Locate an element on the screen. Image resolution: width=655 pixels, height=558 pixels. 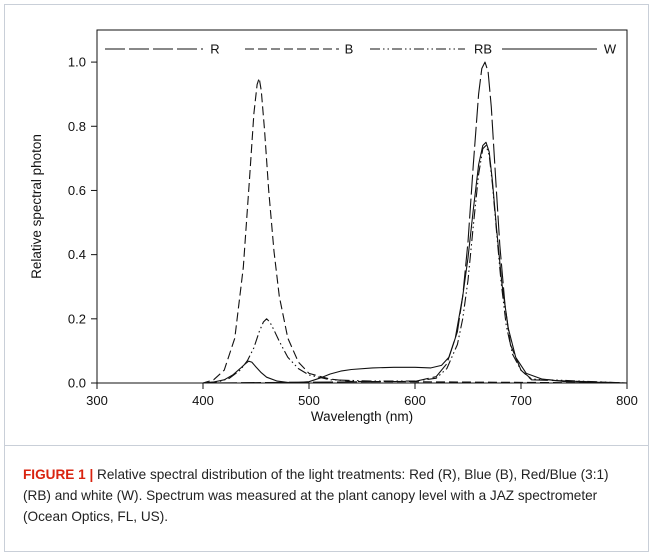
y-tick-label: 0.4 is located at coordinates (77, 254).